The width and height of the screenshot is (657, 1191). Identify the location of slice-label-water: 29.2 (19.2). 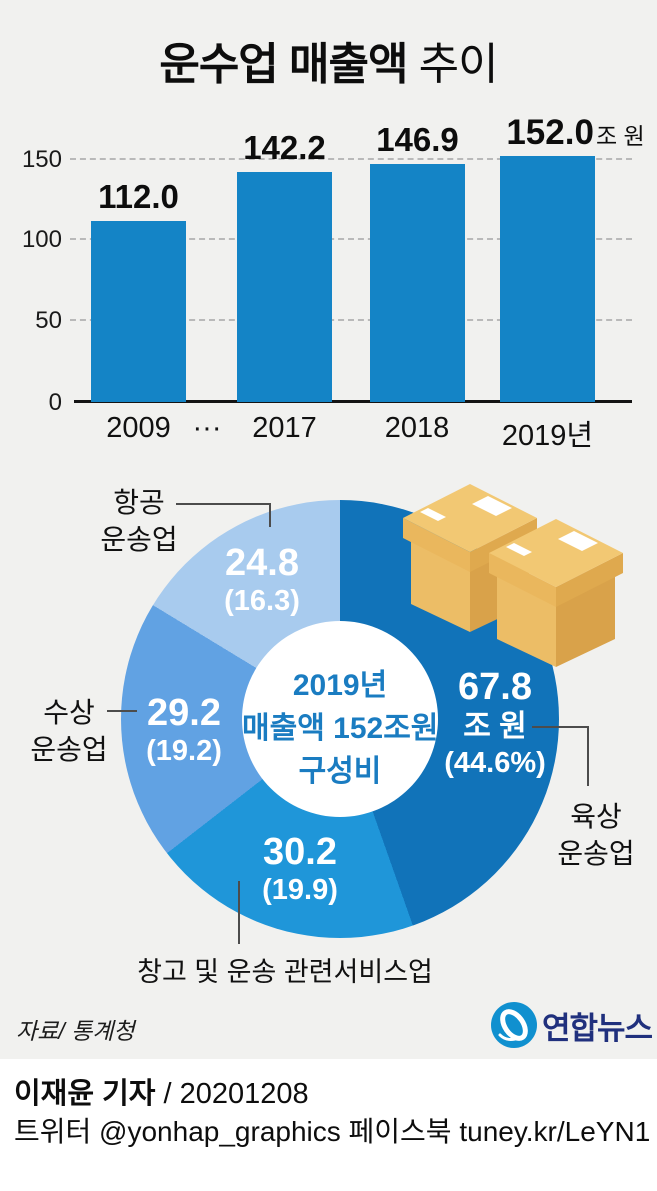
(184, 730).